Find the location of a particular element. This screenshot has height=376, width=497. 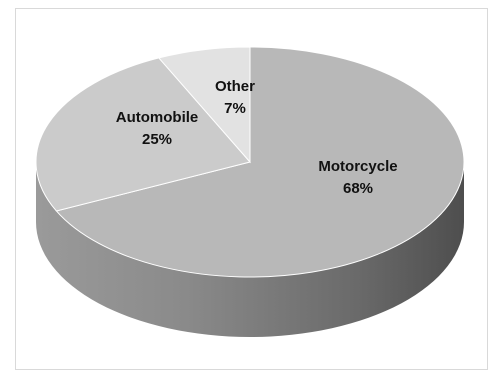

slice-percent-automobile: 25% is located at coordinates (157, 139).